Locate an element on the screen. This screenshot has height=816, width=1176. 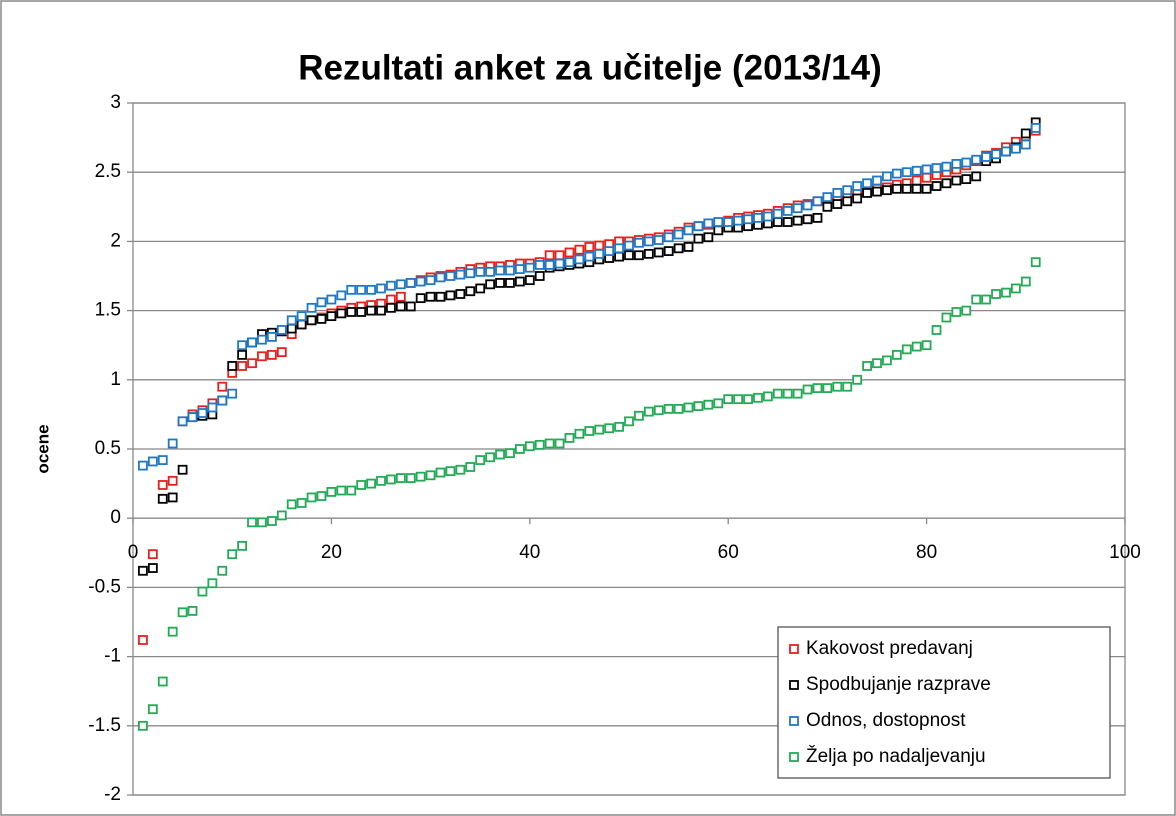
x-tick-label: 20 is located at coordinates (331, 552).